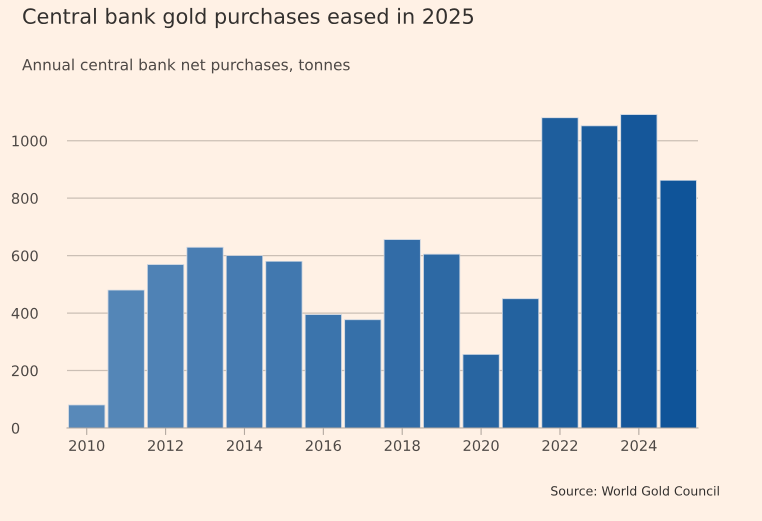 Image resolution: width=762 pixels, height=521 pixels. Describe the element at coordinates (244, 446) in the screenshot. I see `x-tick-label: 2014` at that location.